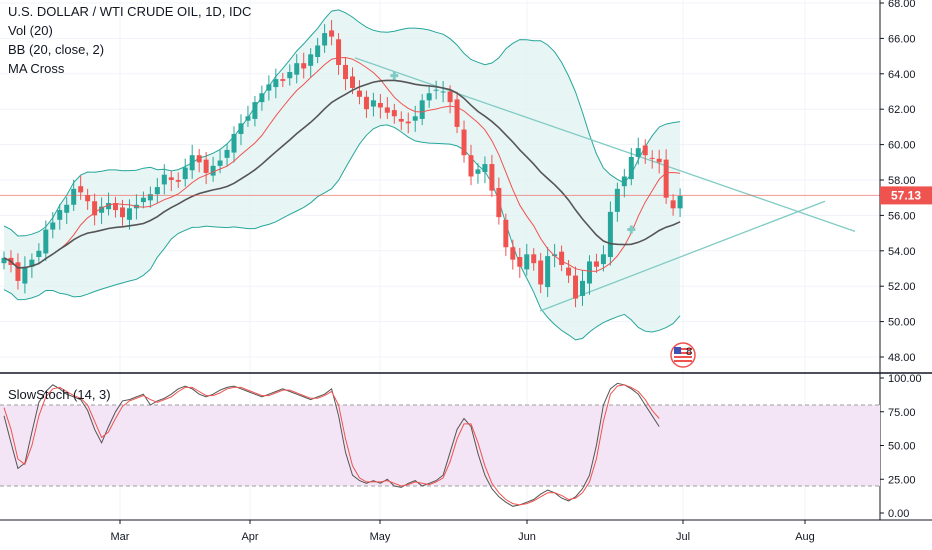  I want to click on indicator-bollinger: BB (20, close, 2), so click(56, 49).